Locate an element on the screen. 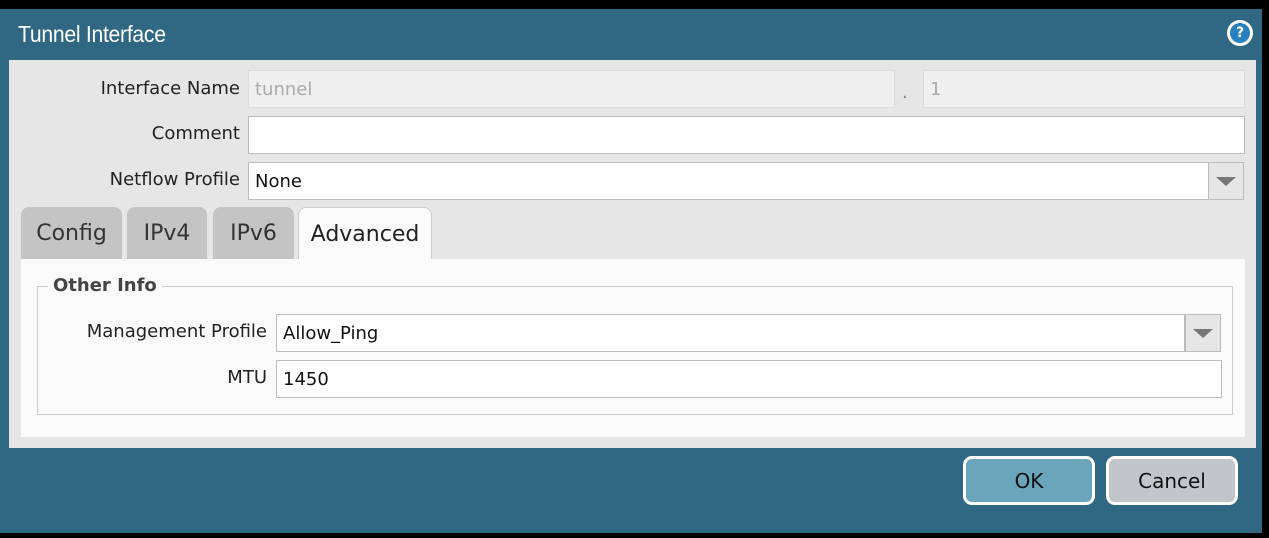  section-title: Other Info is located at coordinates (105, 285).